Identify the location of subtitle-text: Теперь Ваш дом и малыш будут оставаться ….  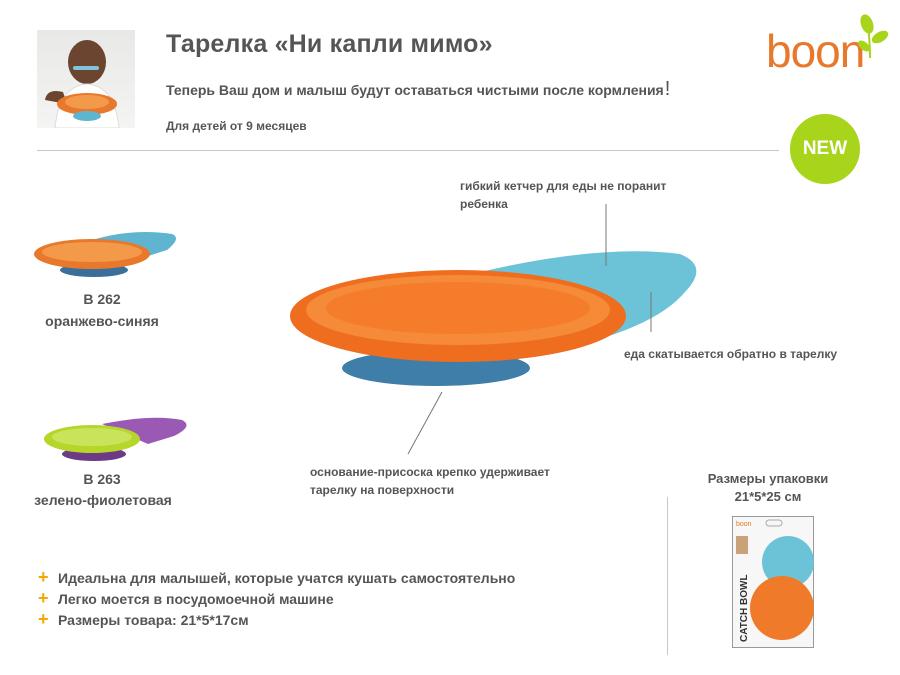
(415, 90).